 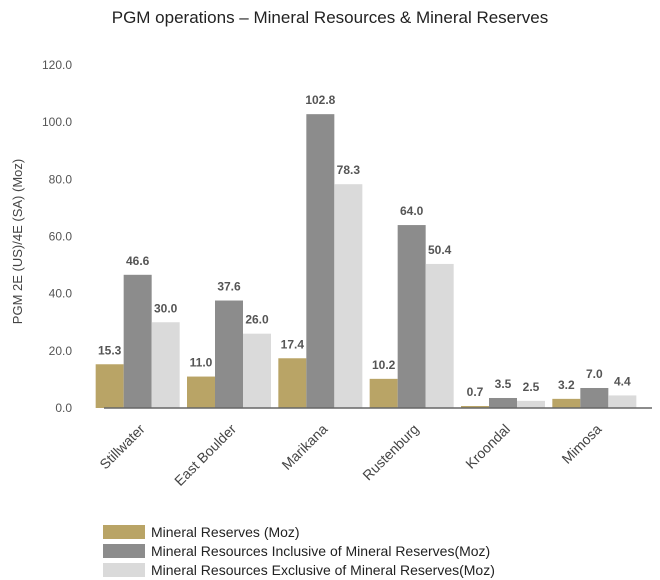 What do you see at coordinates (304, 447) in the screenshot?
I see `x-tick-label: Marikana` at bounding box center [304, 447].